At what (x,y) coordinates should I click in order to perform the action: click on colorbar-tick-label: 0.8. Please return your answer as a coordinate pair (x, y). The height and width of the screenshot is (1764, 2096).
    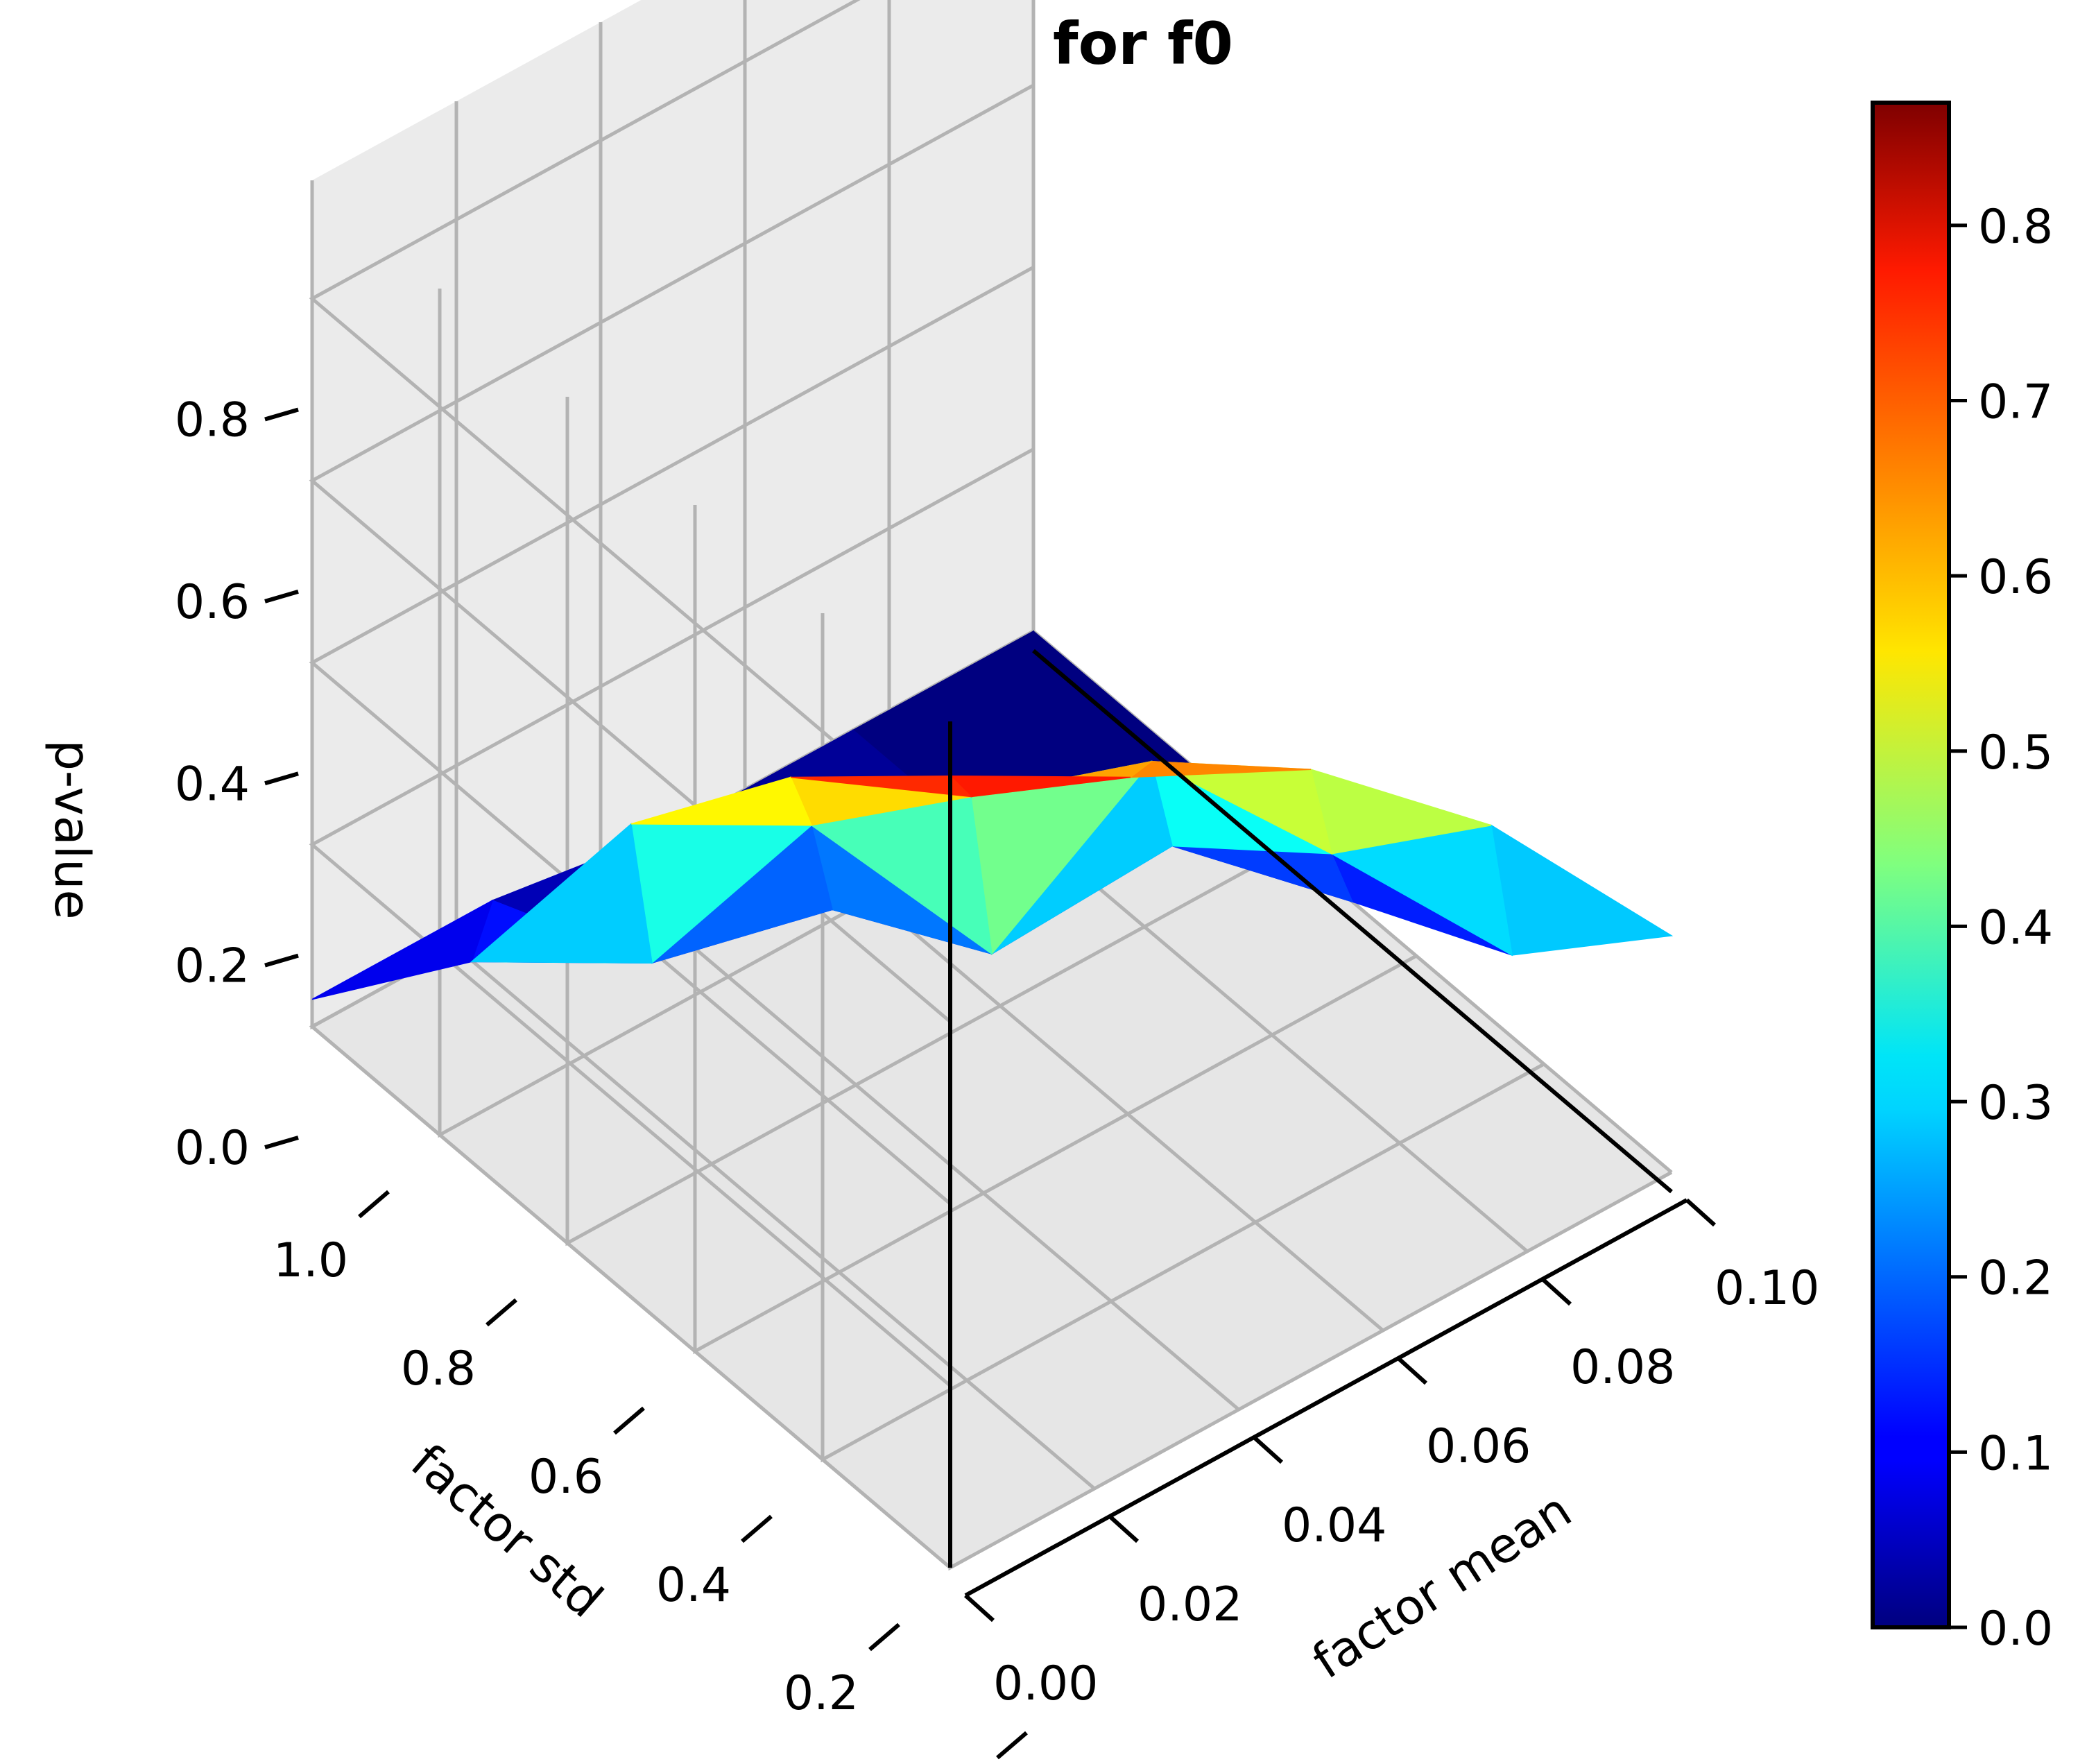
    Looking at the image, I should click on (2015, 227).